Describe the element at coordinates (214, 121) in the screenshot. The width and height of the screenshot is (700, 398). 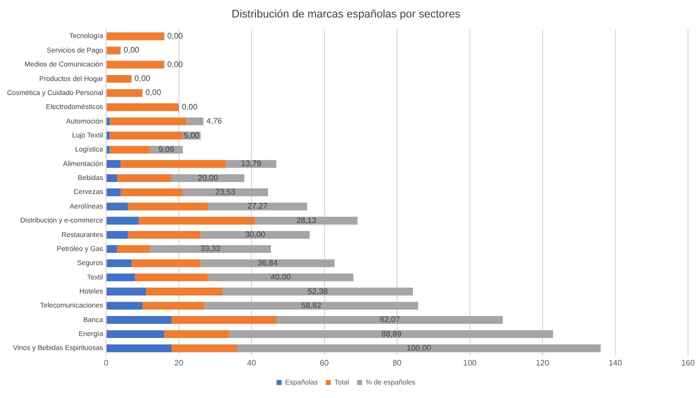
I see `data-label: 4,76` at that location.